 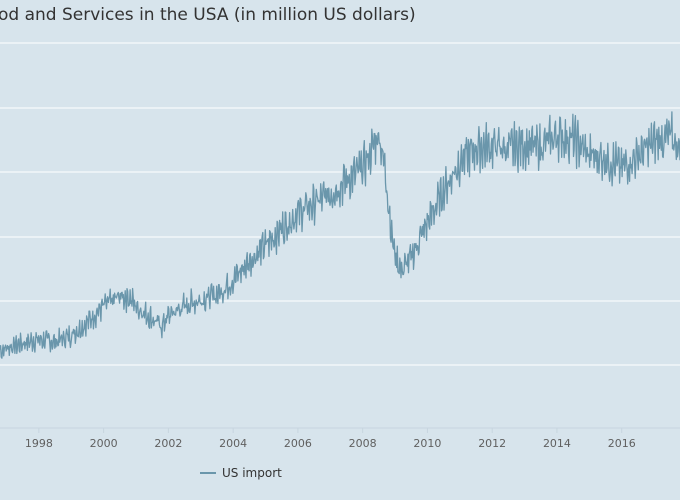 I want to click on legend-swatch-us-import, so click(x=208, y=473).